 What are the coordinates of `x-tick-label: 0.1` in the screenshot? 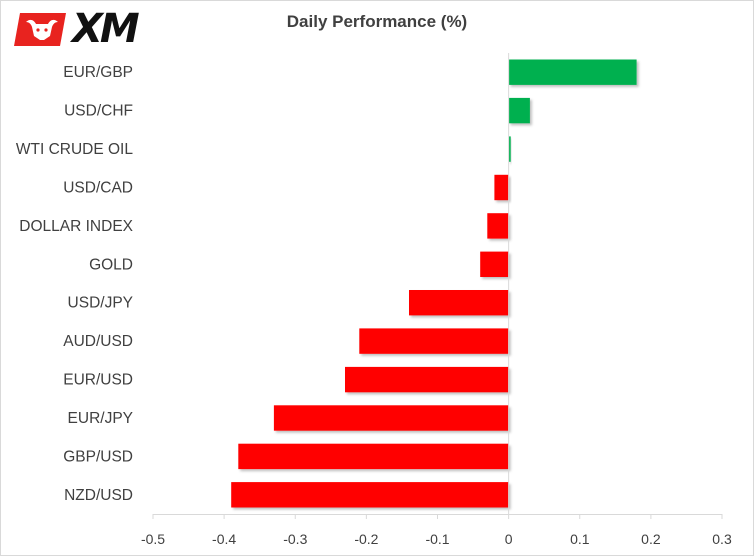 It's located at (580, 539).